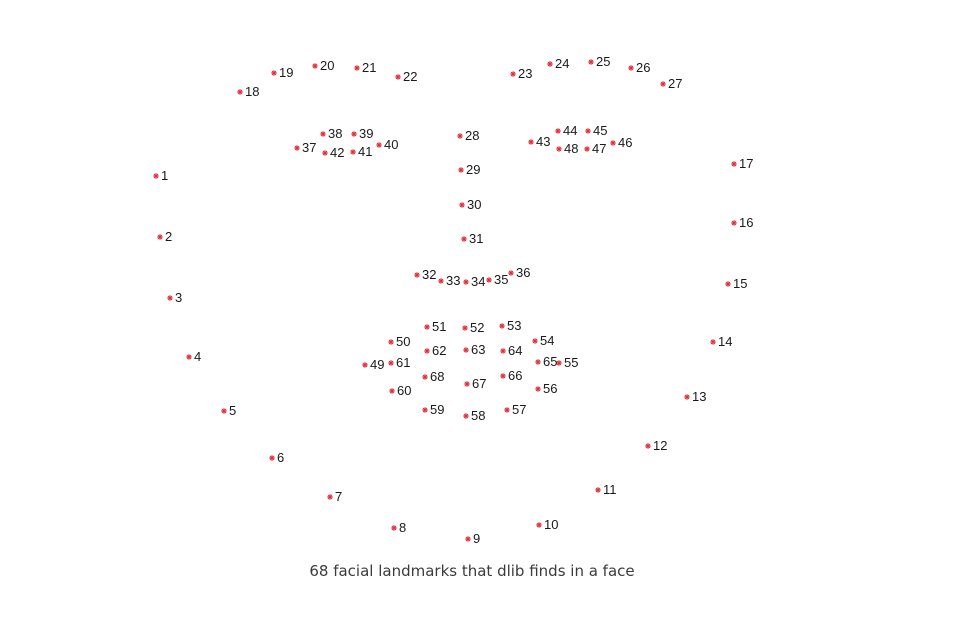 This screenshot has width=964, height=622. I want to click on landmark-42-marker, so click(325, 153).